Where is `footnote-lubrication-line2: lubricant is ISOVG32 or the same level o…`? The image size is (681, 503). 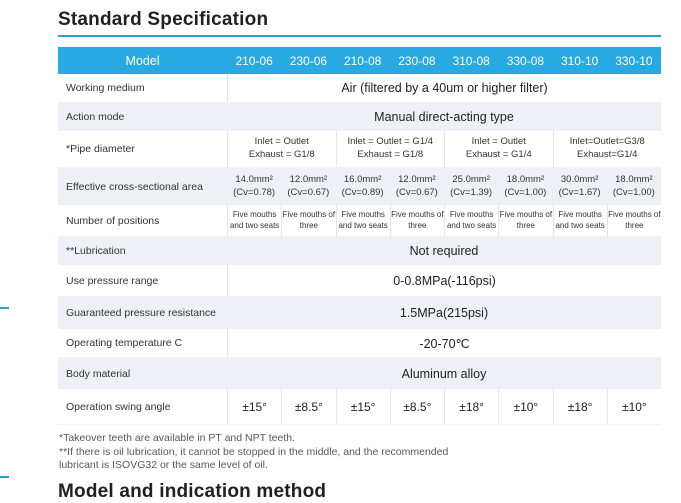 footnote-lubrication-line2: lubricant is ISOVG32 or the same level o… is located at coordinates (163, 465).